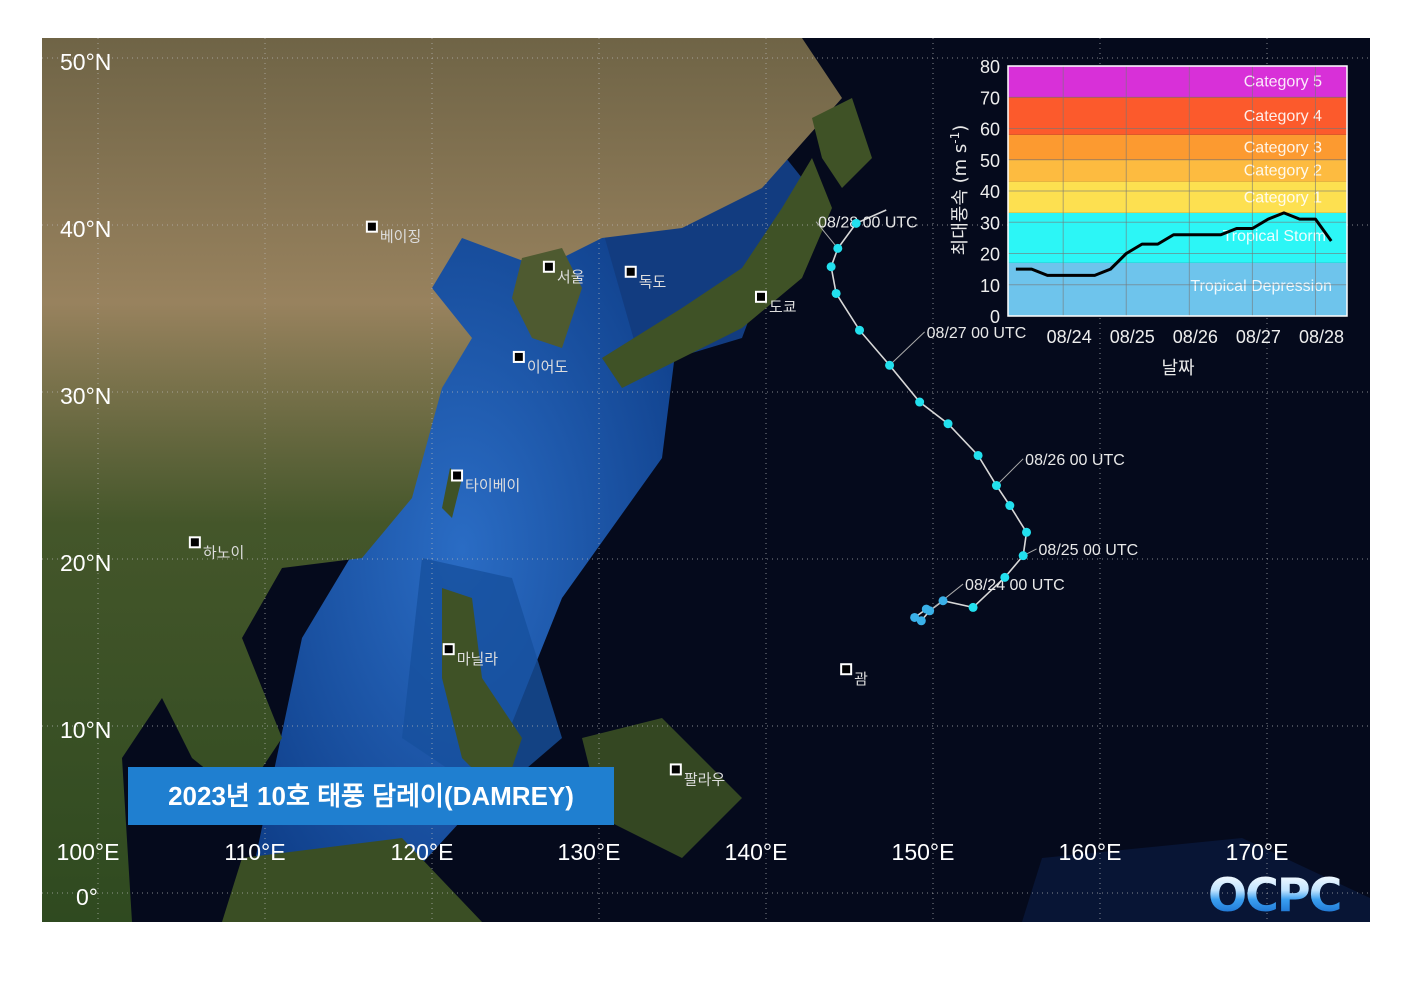 The height and width of the screenshot is (1007, 1406). What do you see at coordinates (1278, 895) in the screenshot?
I see `ocpc-logo: OCPC` at bounding box center [1278, 895].